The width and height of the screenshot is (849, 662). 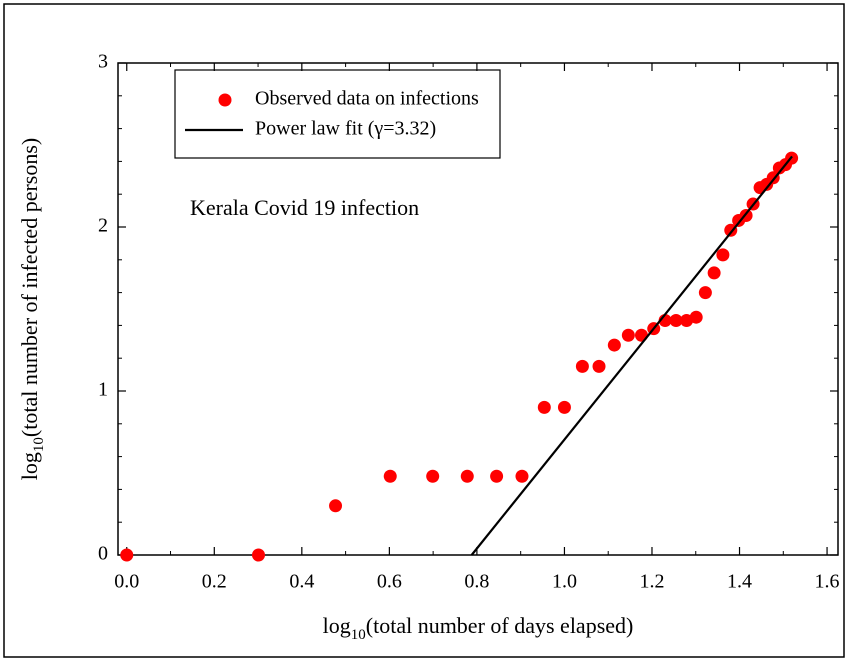 What do you see at coordinates (337, 114) in the screenshot?
I see `legend-box` at bounding box center [337, 114].